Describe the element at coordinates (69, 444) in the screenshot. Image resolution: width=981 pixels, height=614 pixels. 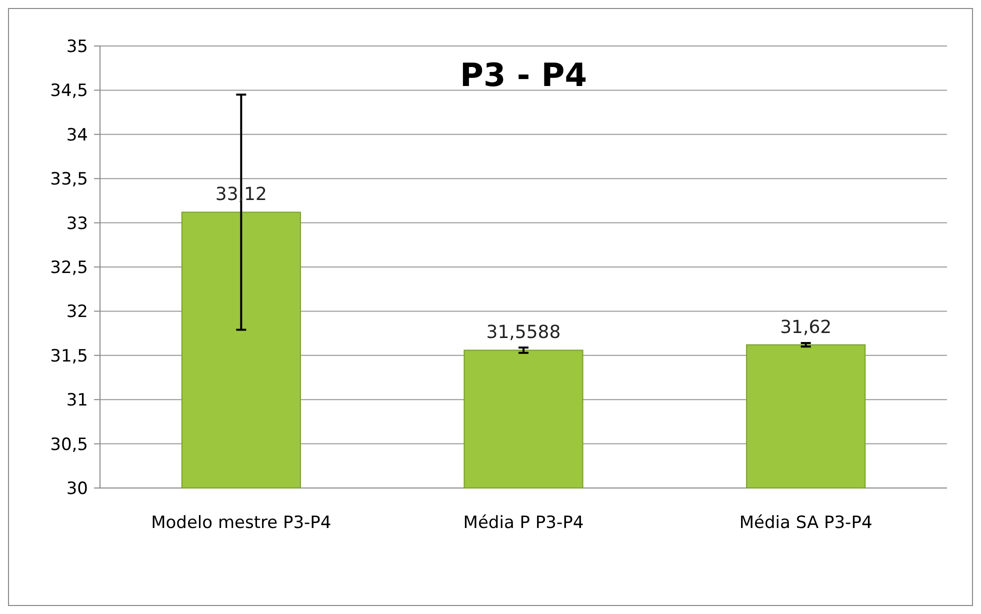
I see `y-tick-label: 30,5` at that location.